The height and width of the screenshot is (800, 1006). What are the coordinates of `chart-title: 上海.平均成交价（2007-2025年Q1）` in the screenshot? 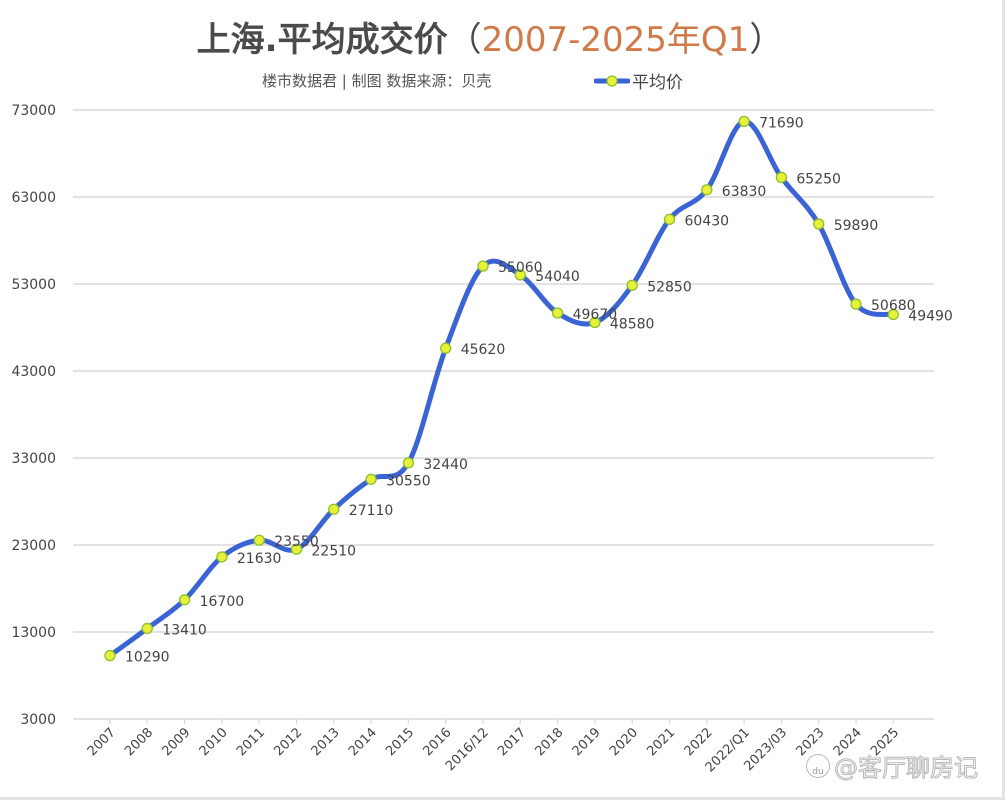 It's located at (490, 36).